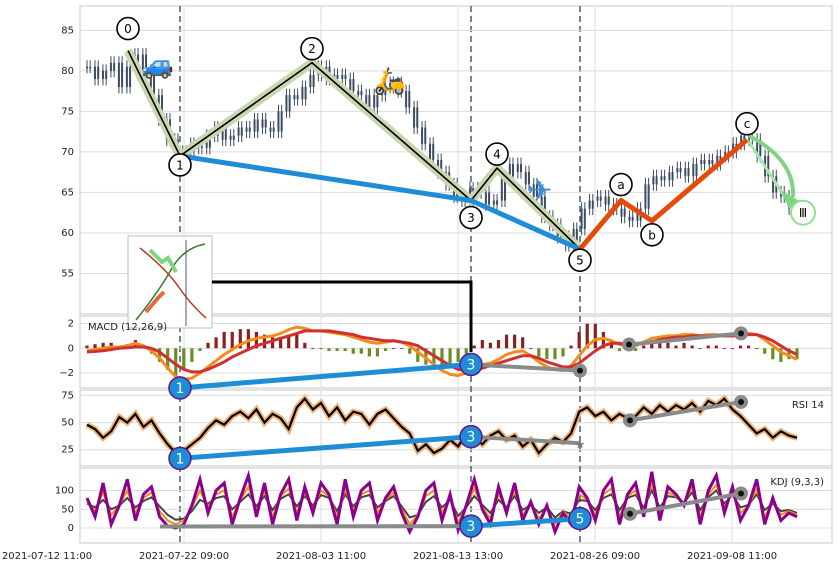 This screenshot has height=572, width=839. I want to click on wave-label-text: b, so click(652, 235).